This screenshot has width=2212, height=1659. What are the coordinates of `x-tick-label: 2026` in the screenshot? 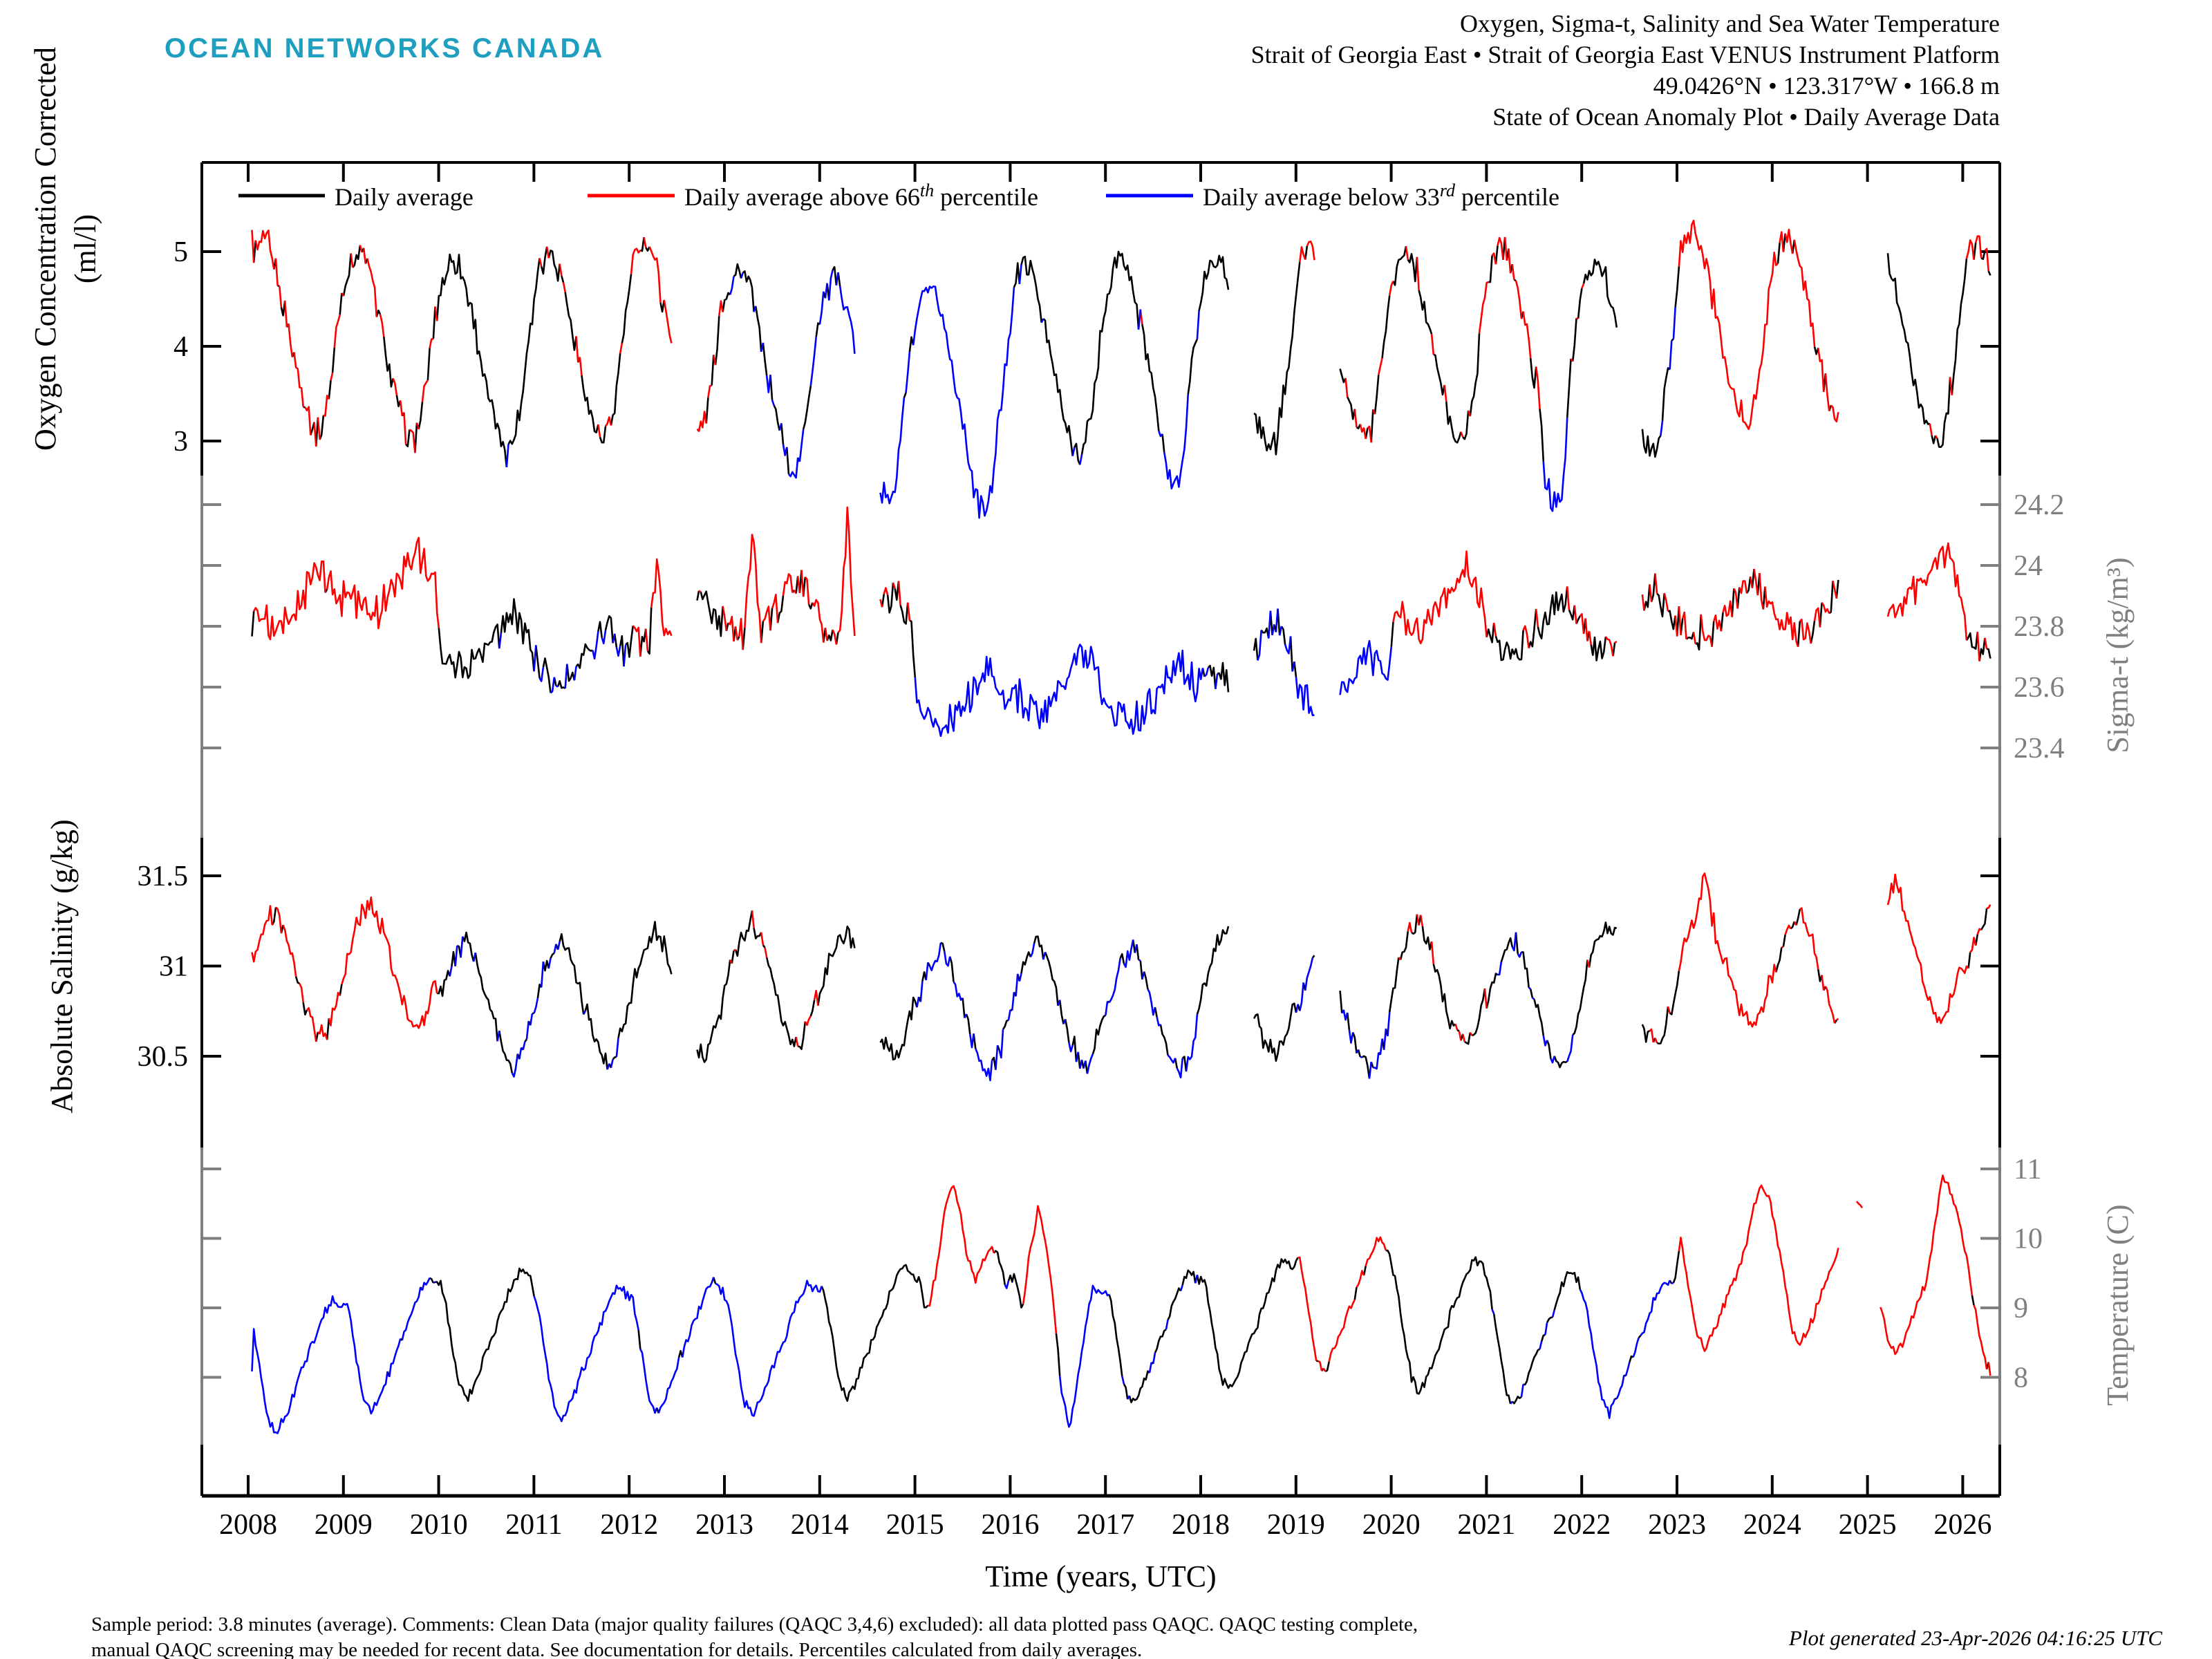 It's located at (1962, 1525).